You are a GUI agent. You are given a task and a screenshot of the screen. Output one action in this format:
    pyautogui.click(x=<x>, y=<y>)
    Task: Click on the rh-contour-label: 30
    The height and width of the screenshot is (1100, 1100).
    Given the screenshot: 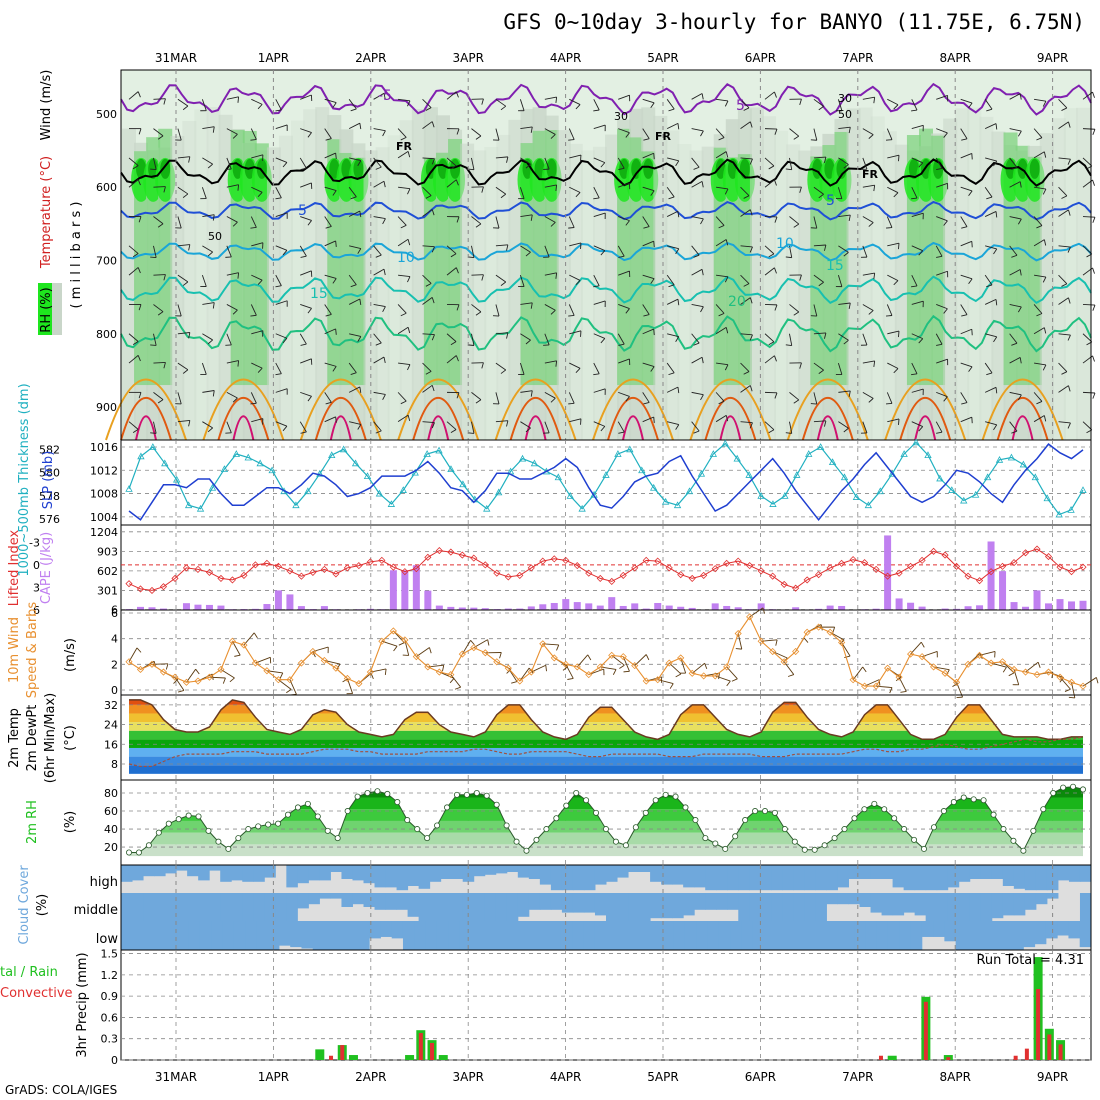 What is the action you would take?
    pyautogui.click(x=845, y=98)
    